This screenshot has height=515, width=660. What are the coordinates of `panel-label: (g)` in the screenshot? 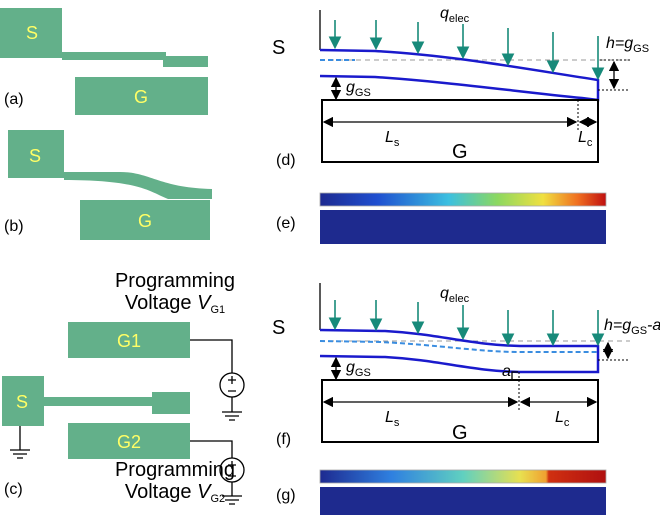 It's located at (286, 495).